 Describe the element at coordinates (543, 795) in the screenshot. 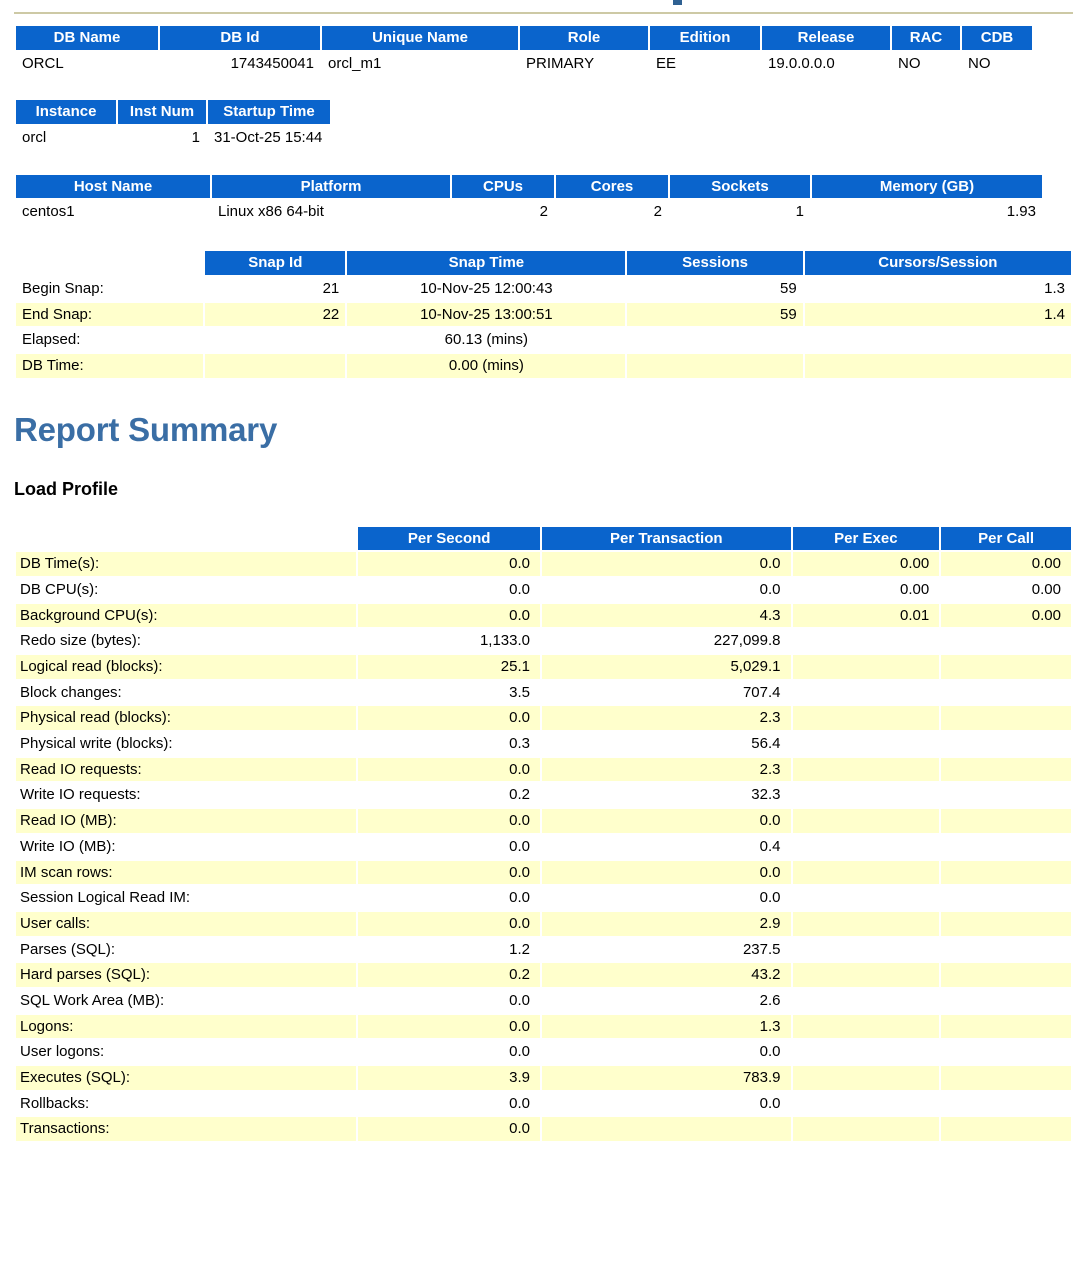

I see `table-row: Write IO requests: 0.2 32.3` at that location.